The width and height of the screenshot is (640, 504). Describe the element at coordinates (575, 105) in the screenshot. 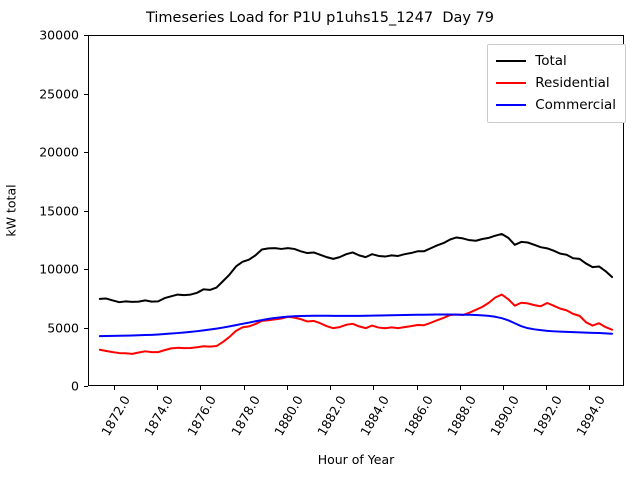

I see `legend-label: Commercial` at that location.